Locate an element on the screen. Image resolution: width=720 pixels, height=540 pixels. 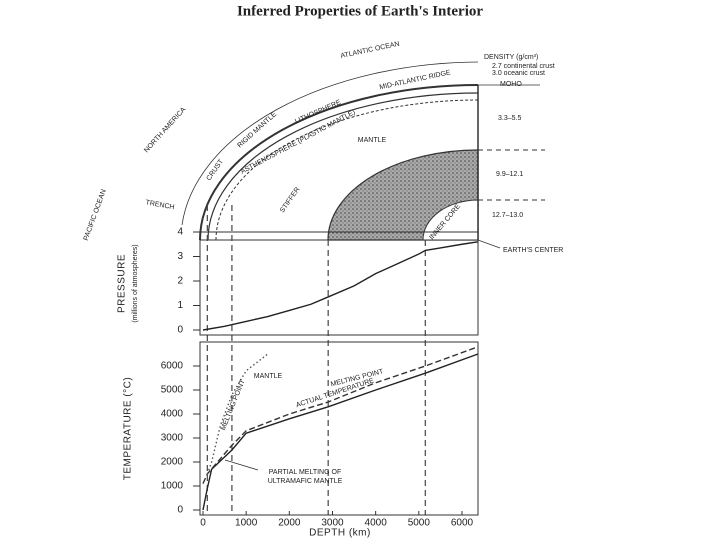
annotation: PARTIAL MELTING OF is located at coordinates (305, 472).